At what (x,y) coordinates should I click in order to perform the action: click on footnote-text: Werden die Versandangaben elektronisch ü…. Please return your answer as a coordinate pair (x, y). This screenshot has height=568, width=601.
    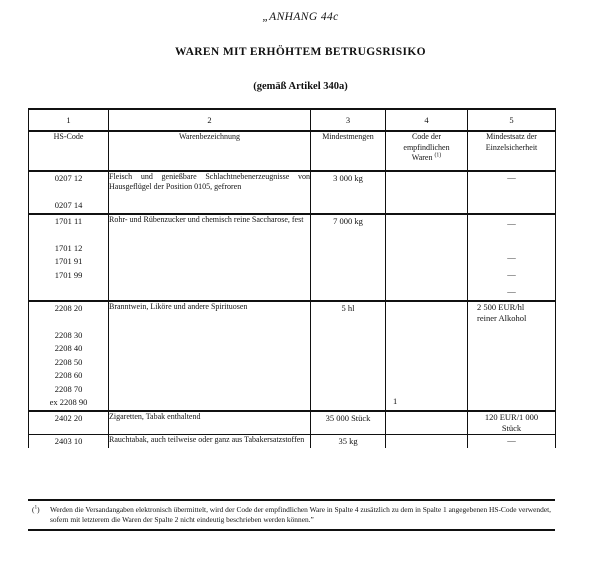
    Looking at the image, I should click on (300, 514).